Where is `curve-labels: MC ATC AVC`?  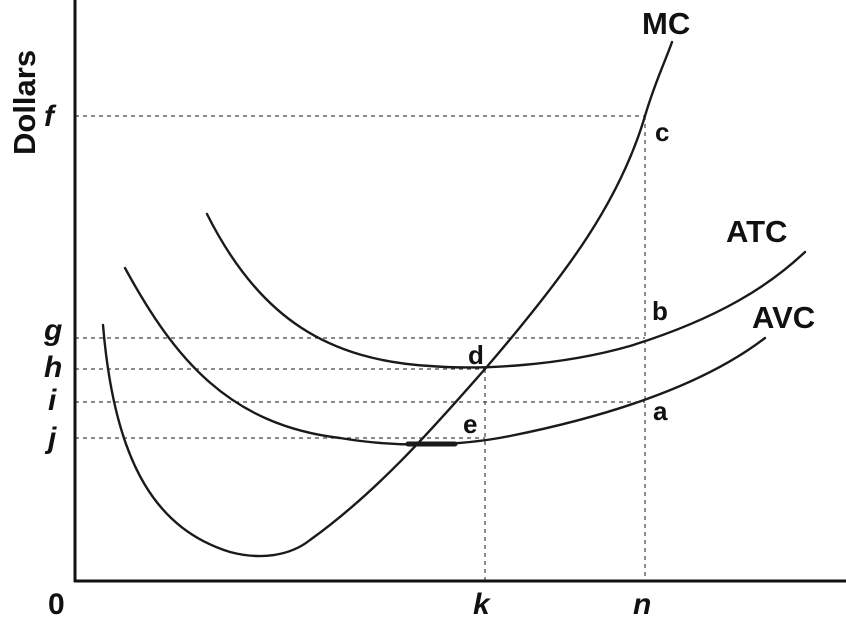
curve-labels: MC ATC AVC is located at coordinates (728, 170).